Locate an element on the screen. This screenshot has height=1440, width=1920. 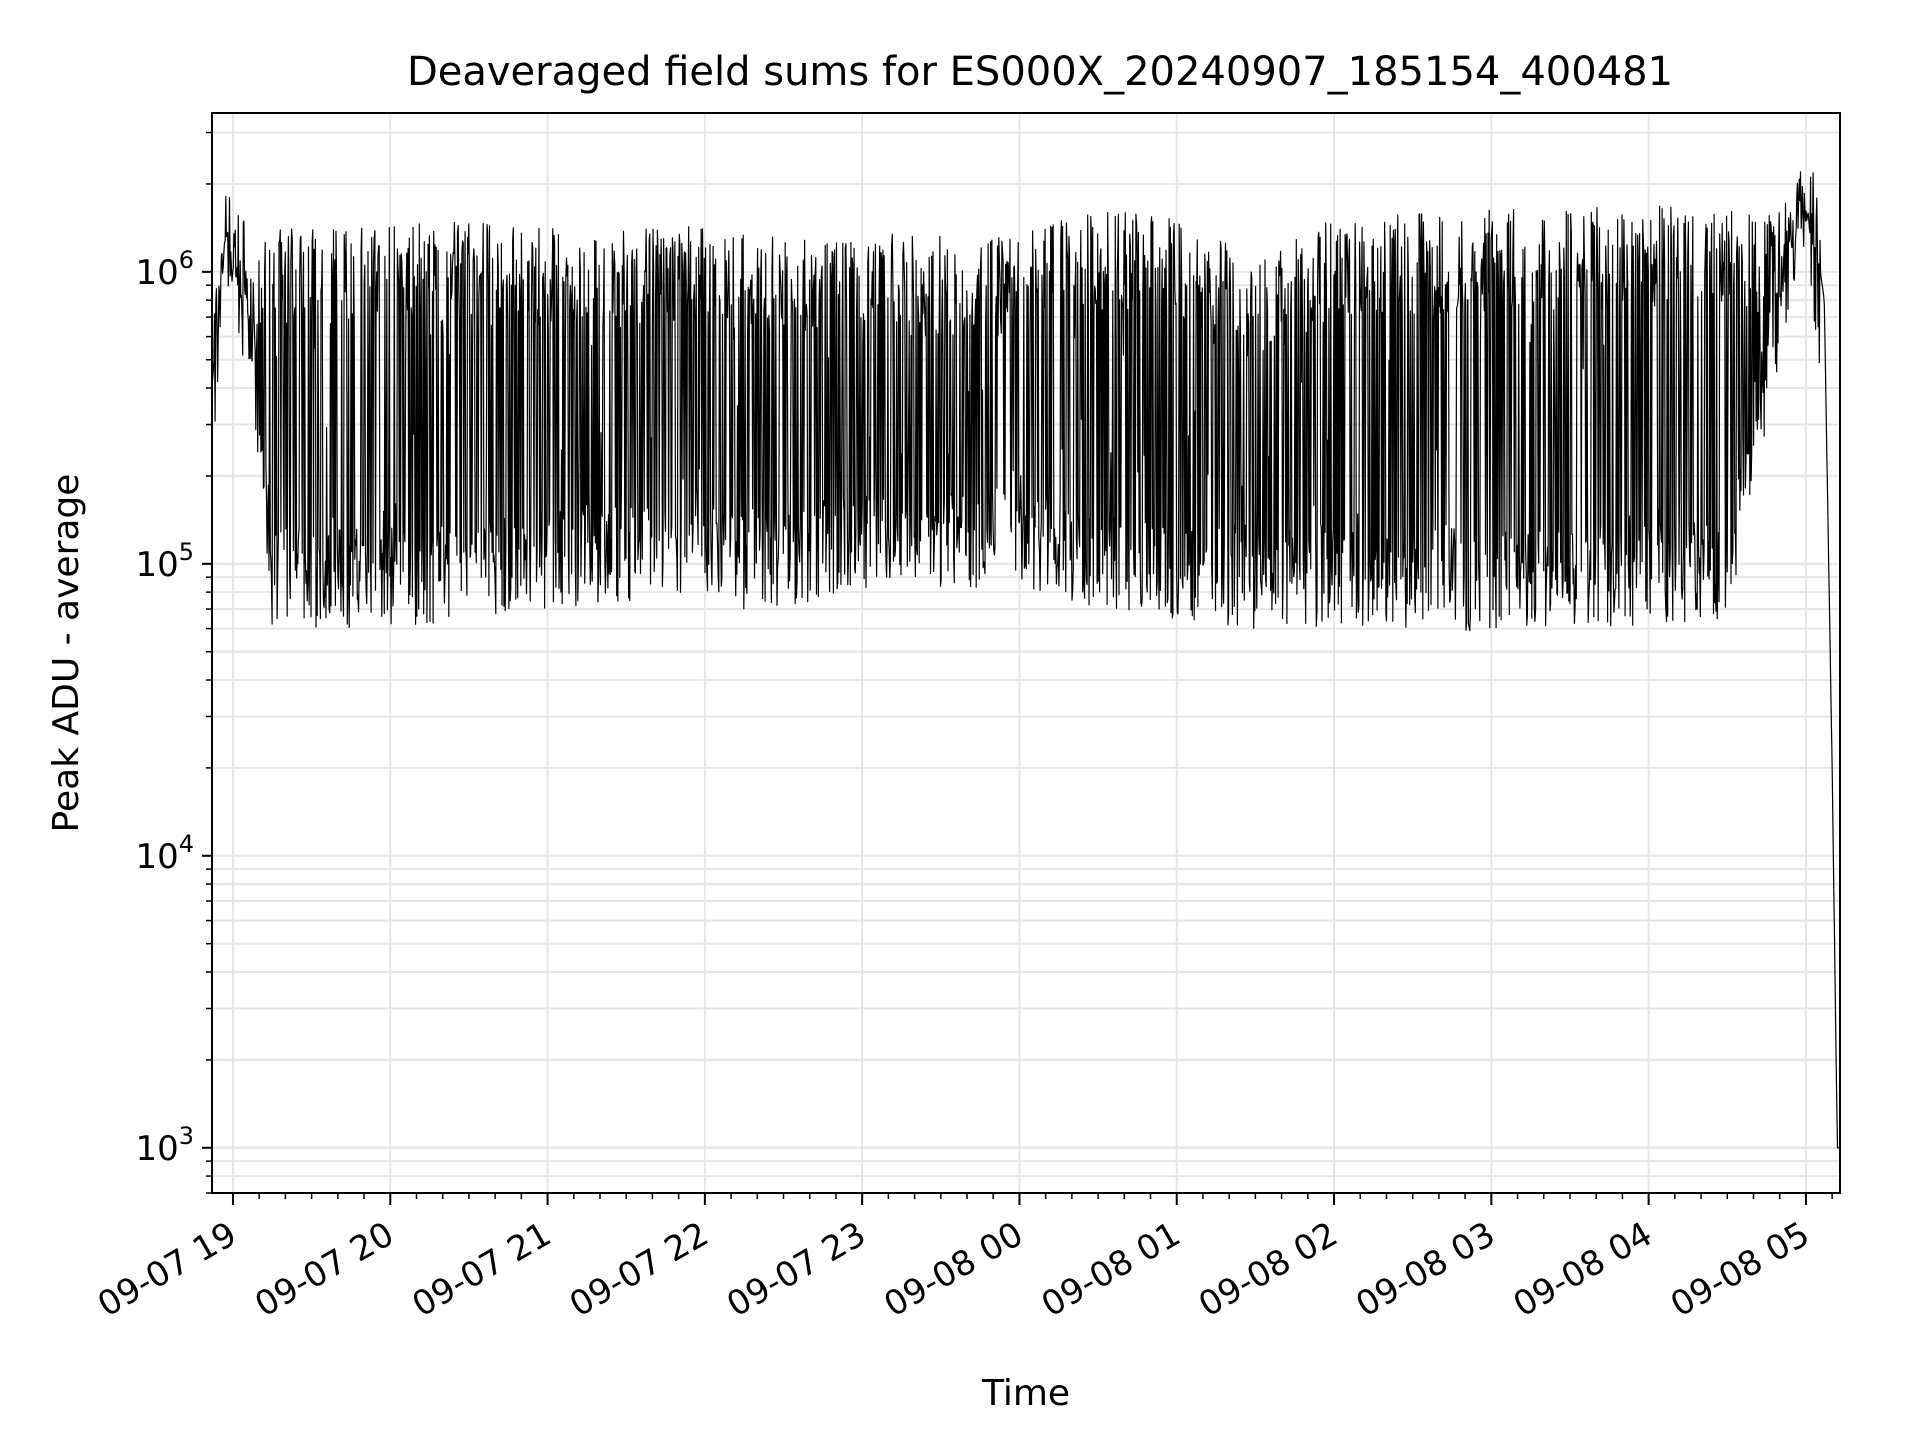
x-axis-label: Time is located at coordinates (1025, 1393).